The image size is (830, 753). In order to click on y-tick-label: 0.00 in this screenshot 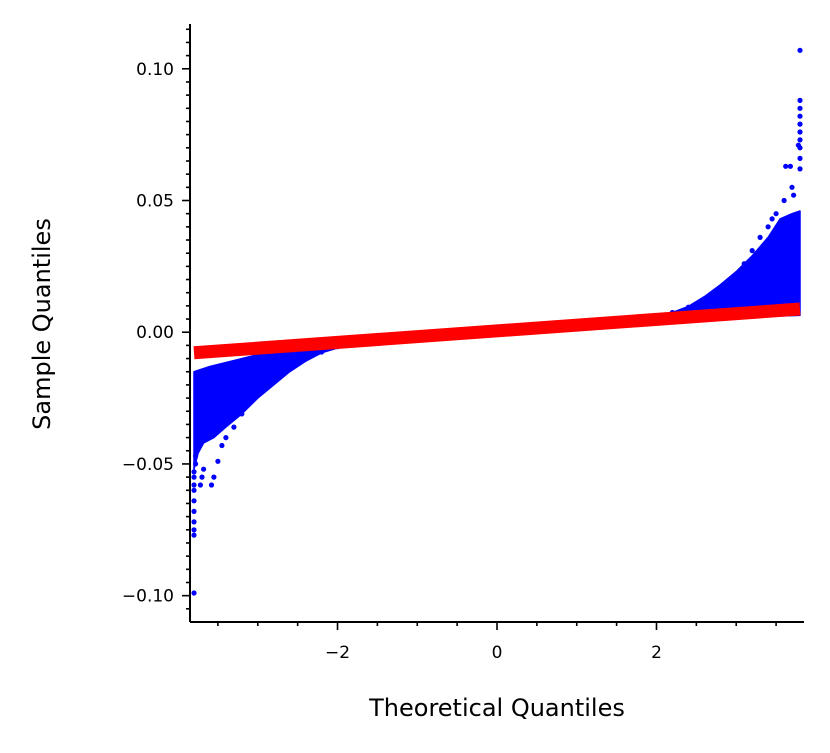, I will do `click(155, 333)`.